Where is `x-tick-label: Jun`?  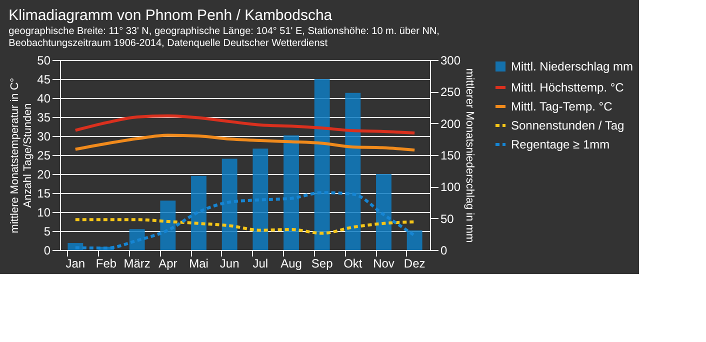
x-tick-label: Jun is located at coordinates (230, 263).